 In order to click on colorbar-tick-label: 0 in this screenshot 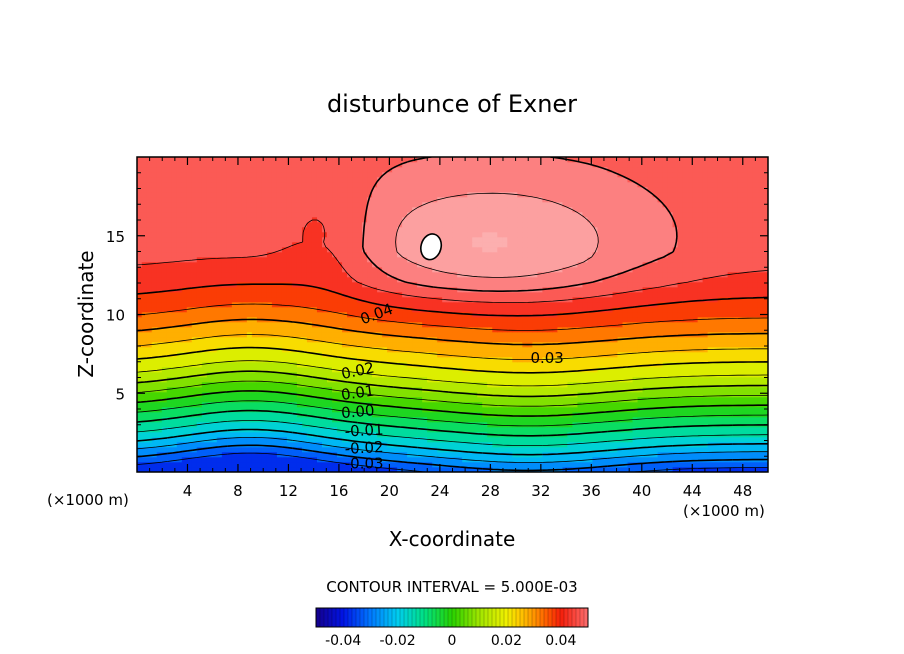, I will do `click(452, 641)`.